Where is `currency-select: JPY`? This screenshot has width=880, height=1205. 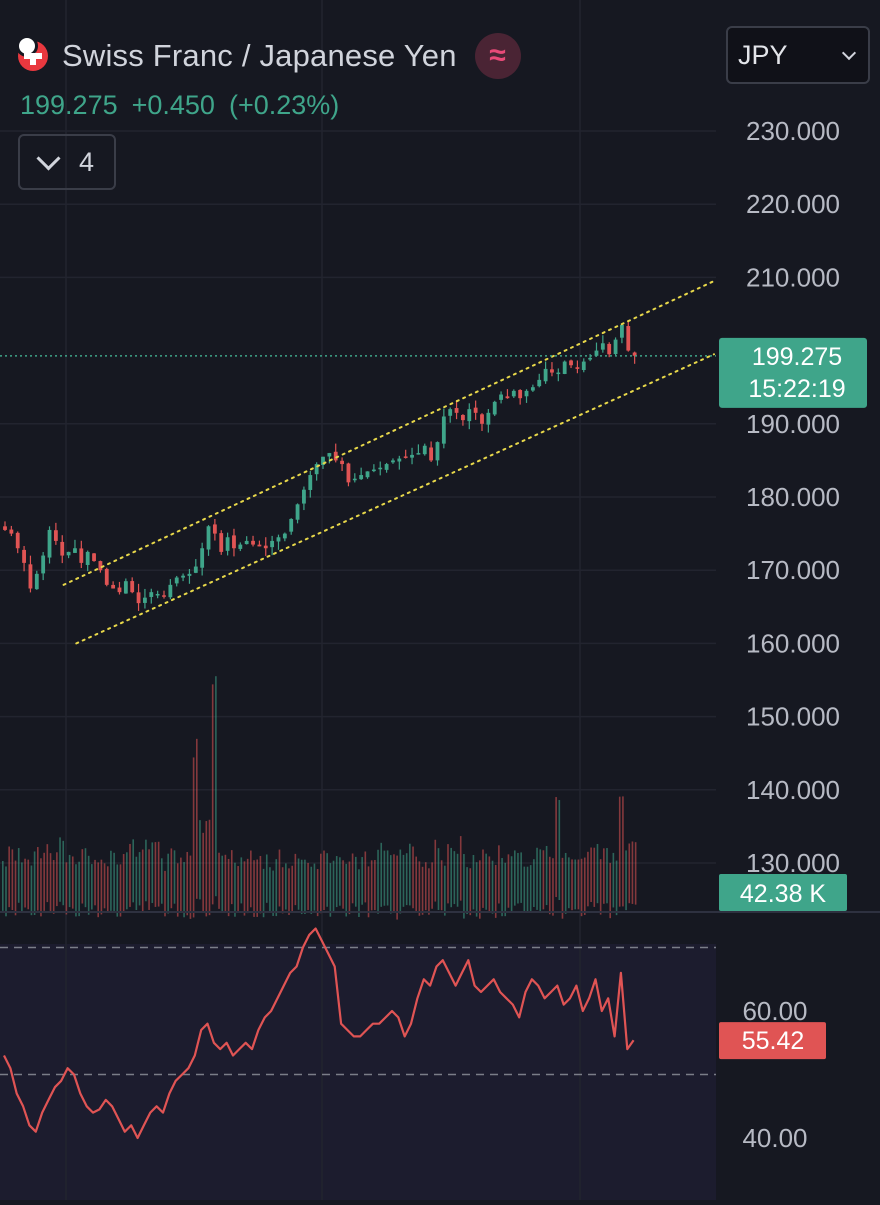
currency-select: JPY is located at coordinates (798, 55).